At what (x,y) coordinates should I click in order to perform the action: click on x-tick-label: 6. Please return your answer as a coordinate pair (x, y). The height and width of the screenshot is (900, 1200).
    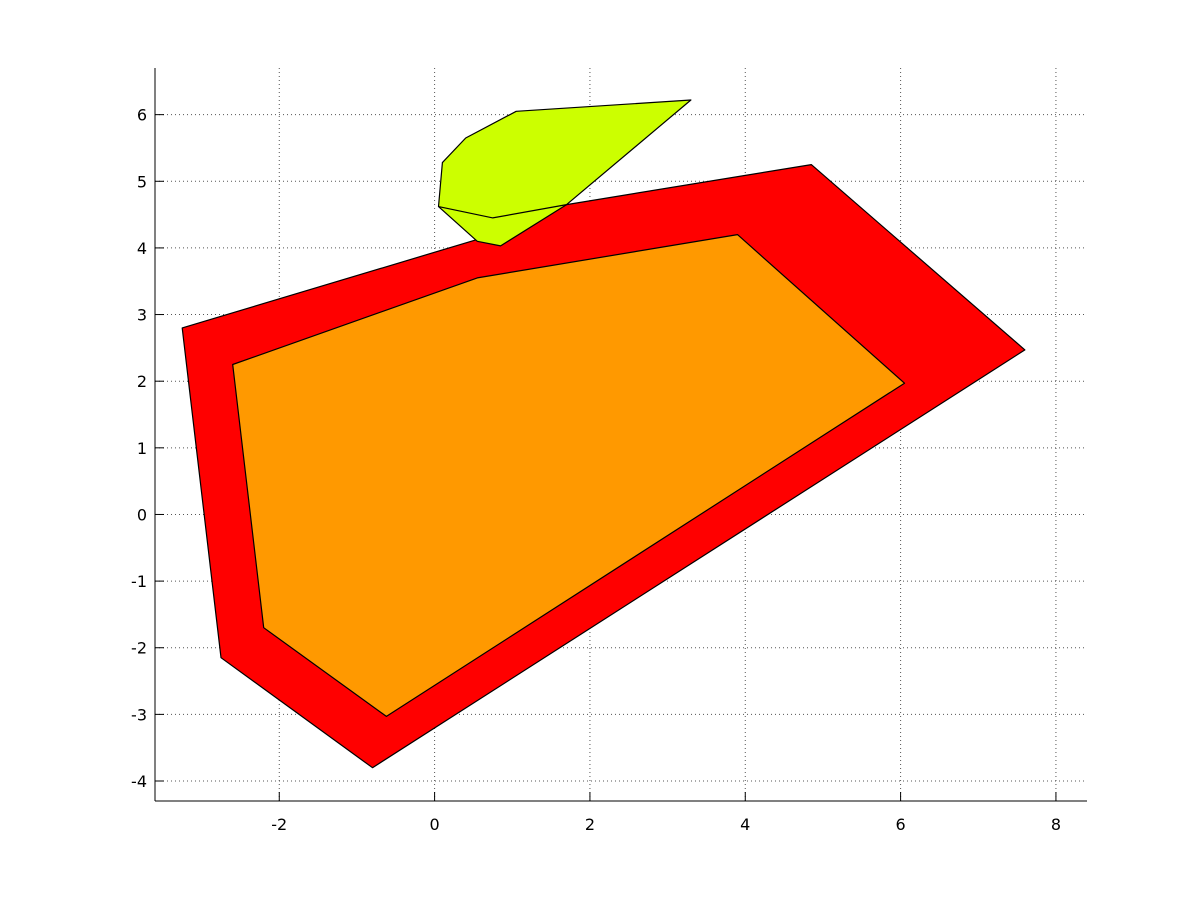
    Looking at the image, I should click on (901, 824).